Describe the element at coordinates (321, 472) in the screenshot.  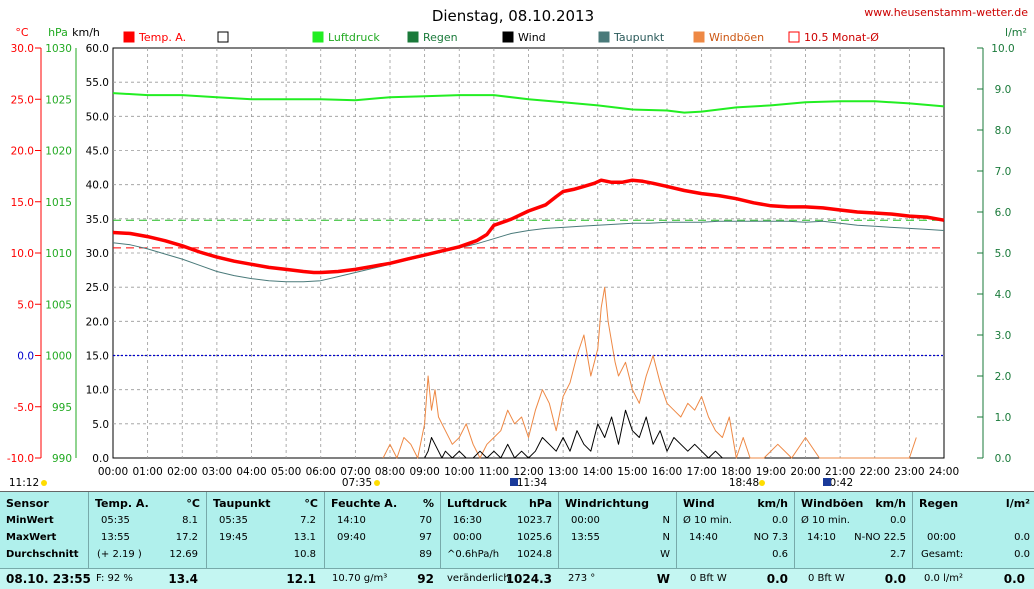
I see `time-tick: 06:00` at that location.